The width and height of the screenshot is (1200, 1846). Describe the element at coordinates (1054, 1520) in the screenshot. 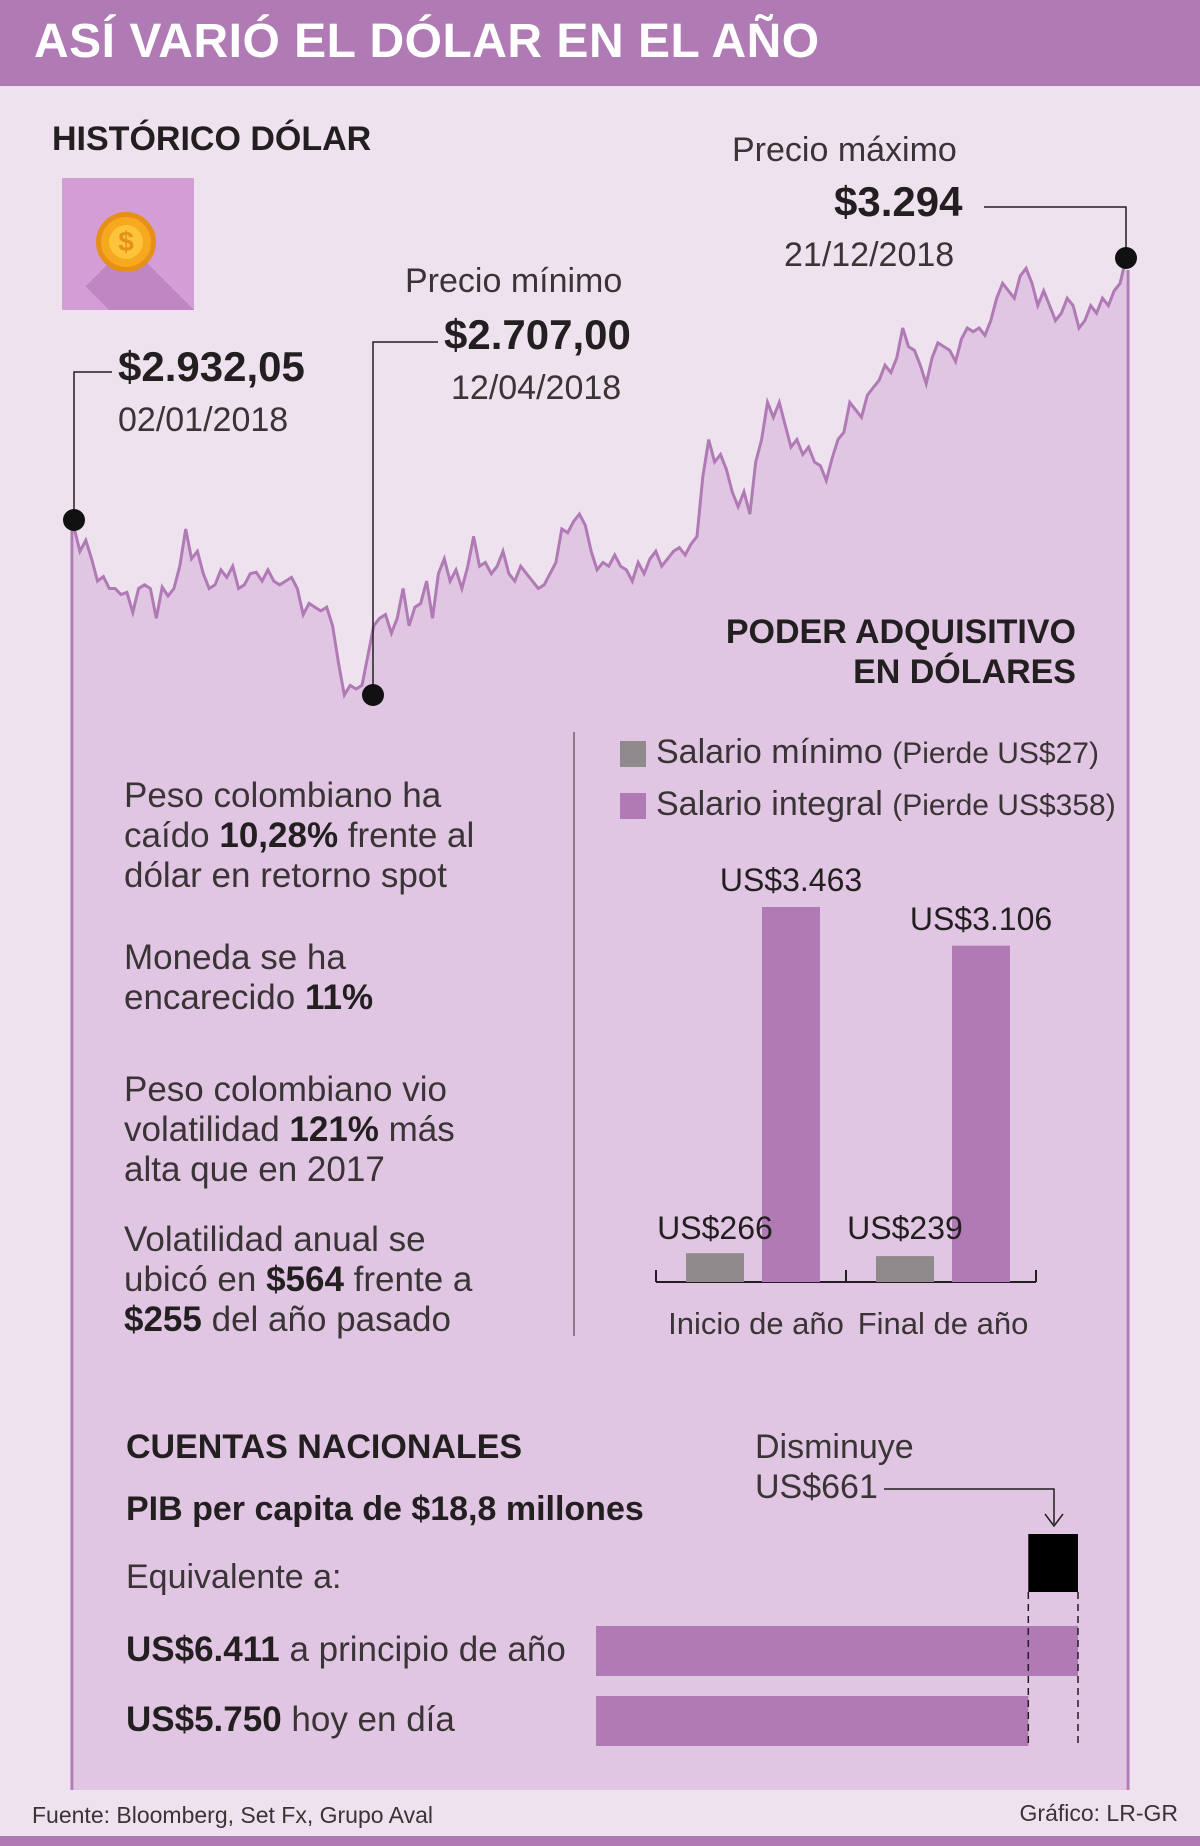

I see `disminuye-arrow-icon` at that location.